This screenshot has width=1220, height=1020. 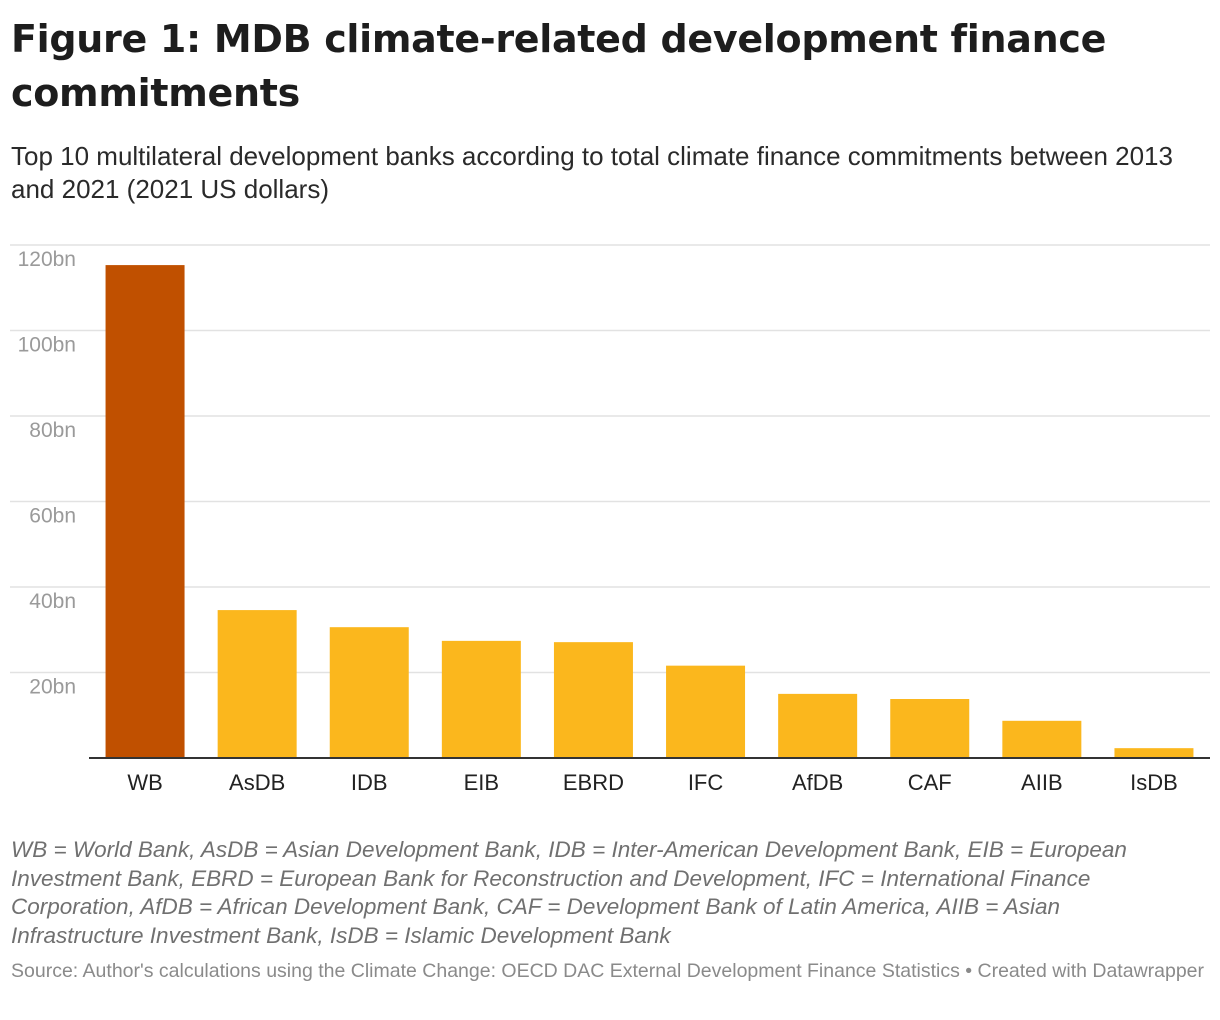 I want to click on x-tick-label: IsDB, so click(x=1154, y=782).